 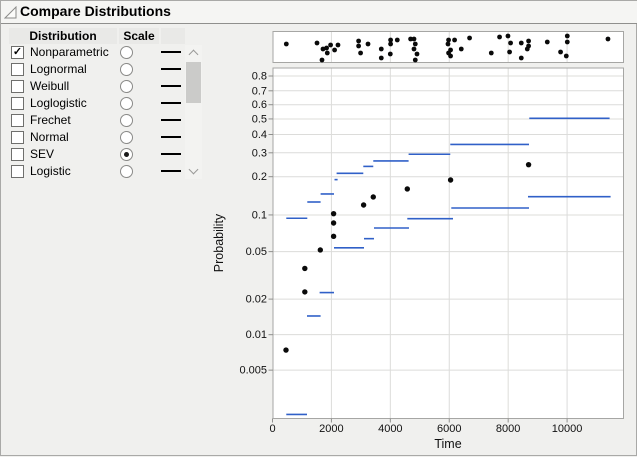 I want to click on distribution-checkbox: ✓, so click(x=17, y=52).